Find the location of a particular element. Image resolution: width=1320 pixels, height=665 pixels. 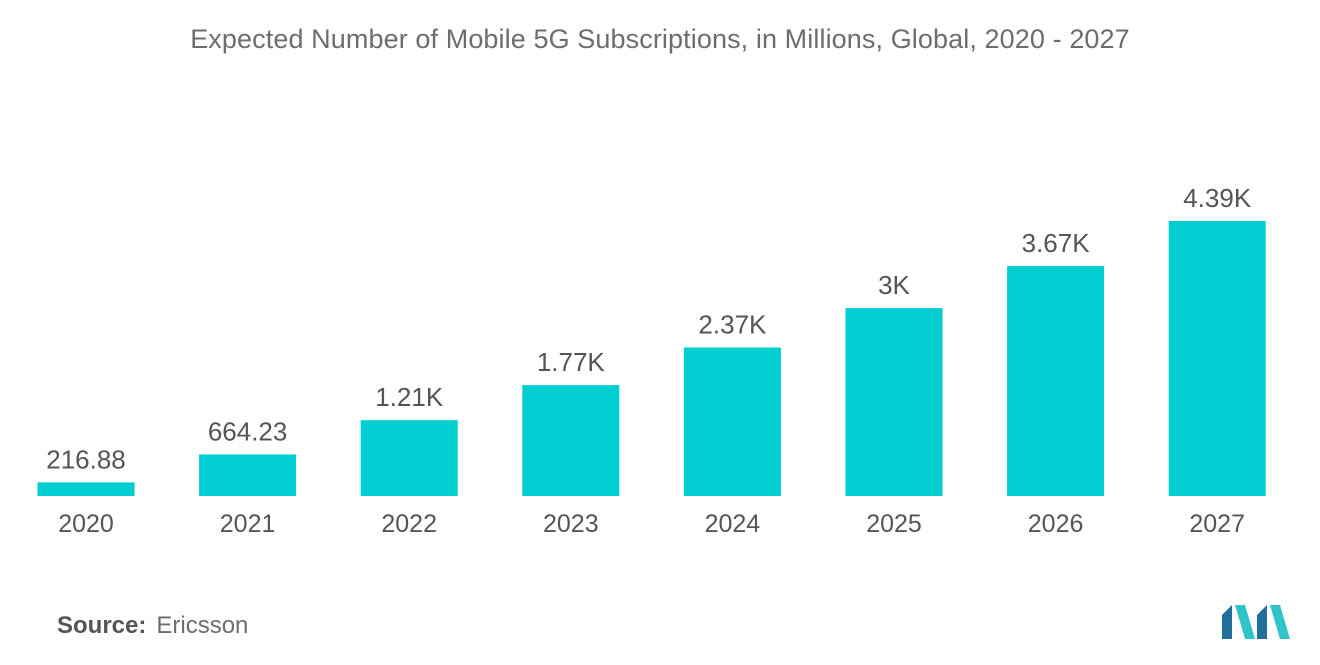

mordor-intelligence-logo-icon is located at coordinates (1256, 622).